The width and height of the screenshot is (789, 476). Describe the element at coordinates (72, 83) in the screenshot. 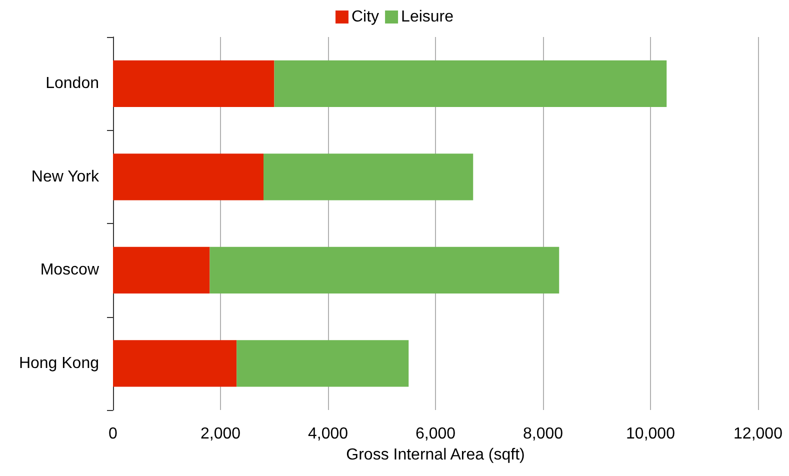

I see `y-tick-label: London` at that location.